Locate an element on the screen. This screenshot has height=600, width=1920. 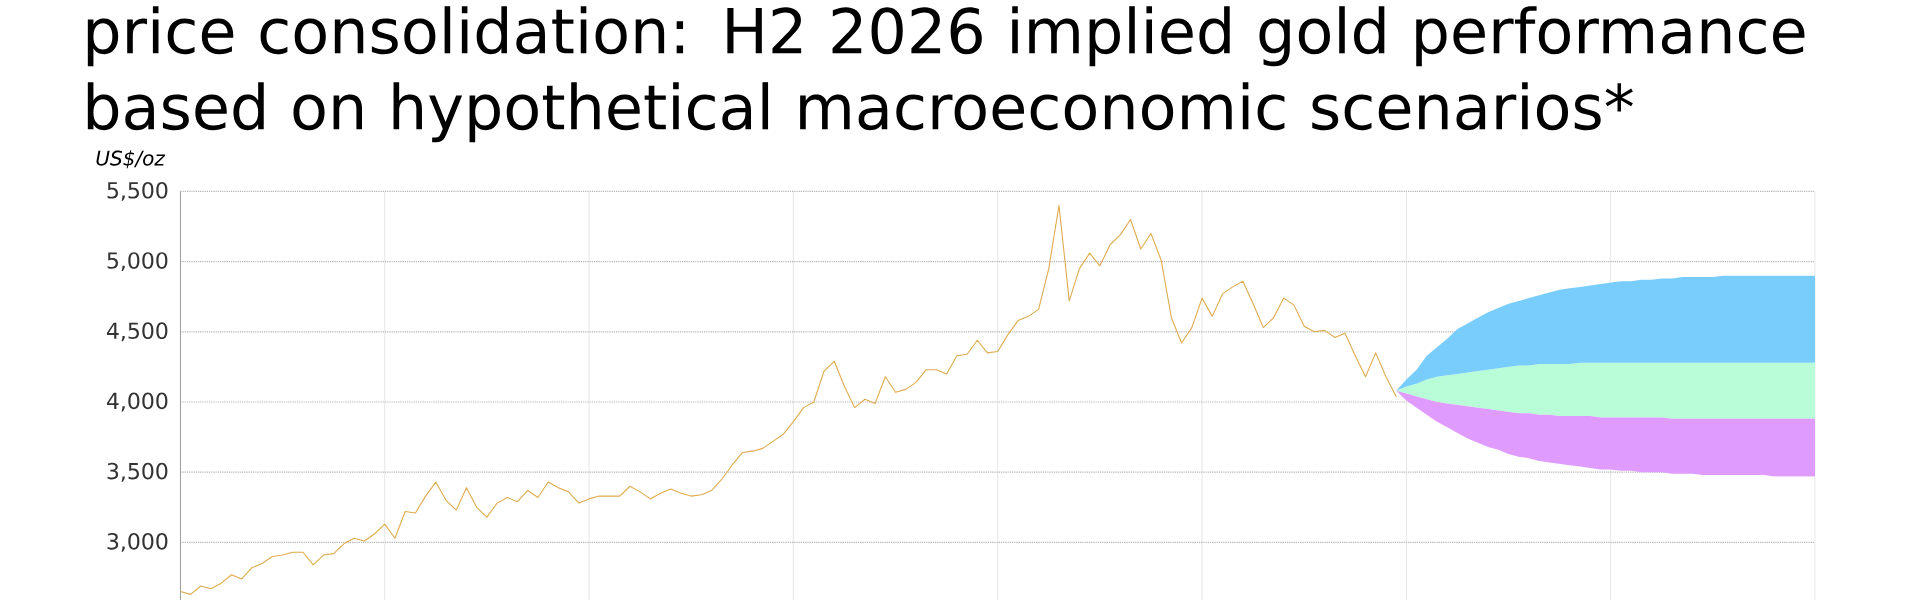
y-tick-label: 5,000 is located at coordinates (137, 262).